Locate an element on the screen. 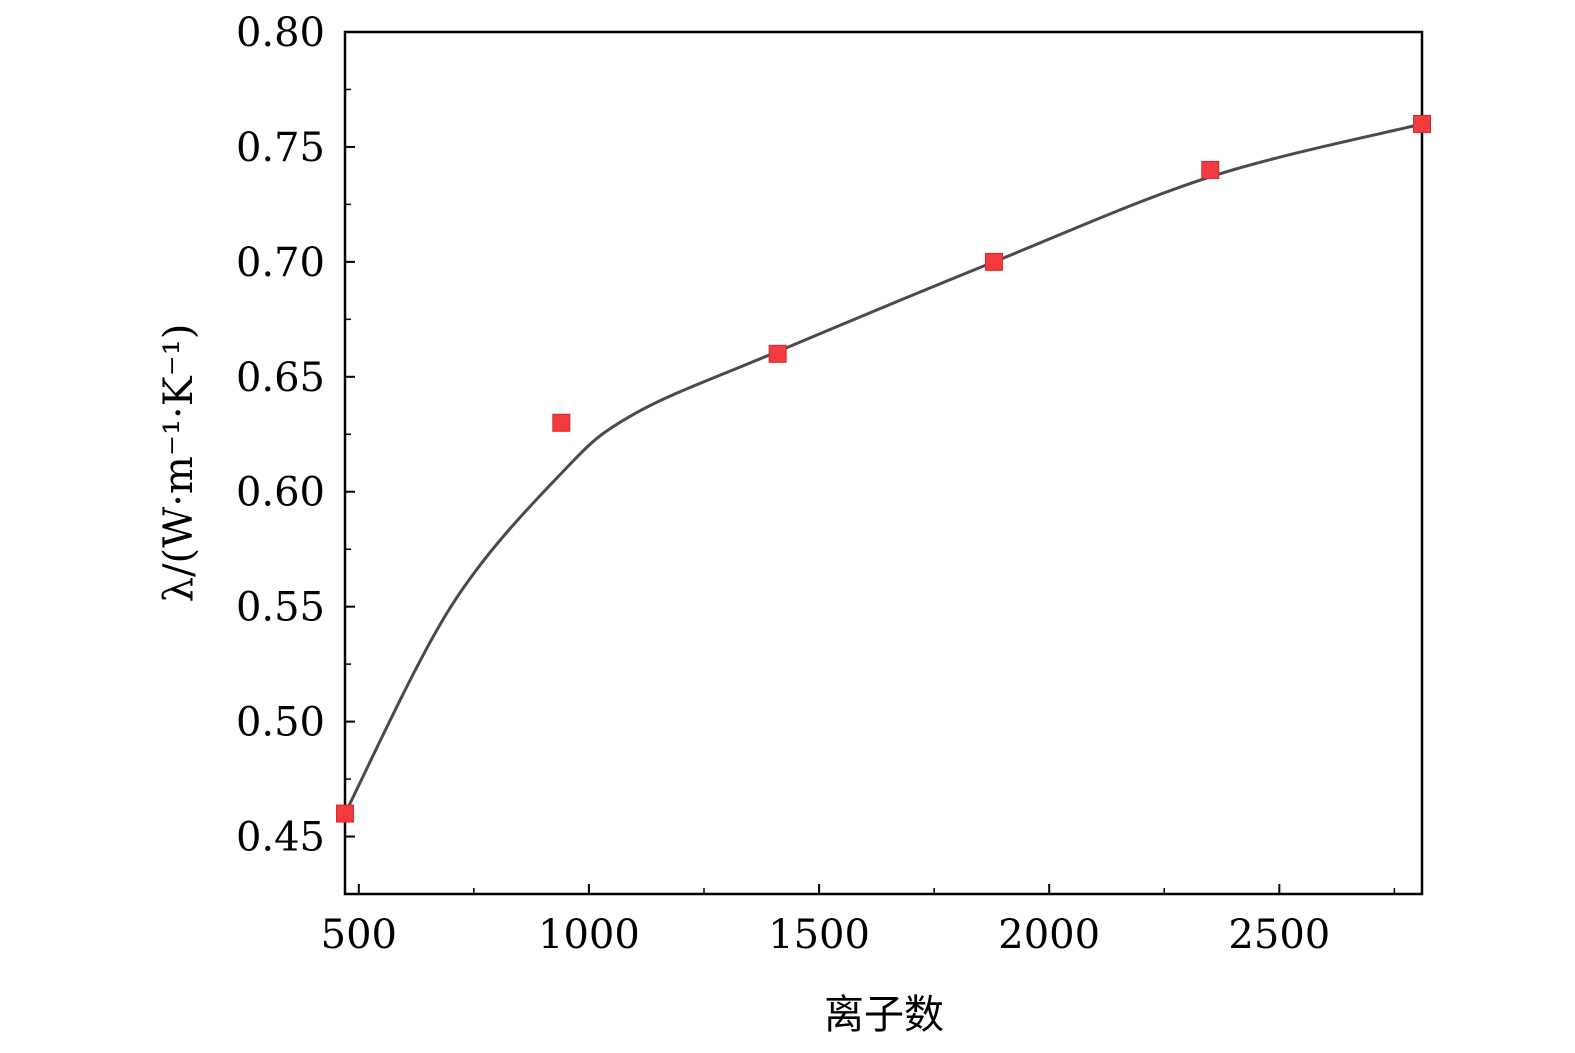  x-tick-label: 2500 is located at coordinates (1279, 935).